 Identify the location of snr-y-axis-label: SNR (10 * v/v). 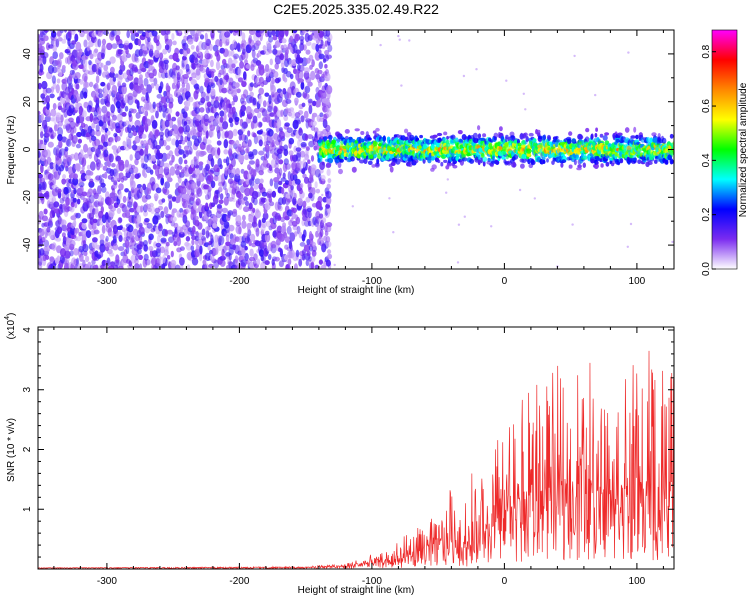
(11, 450).